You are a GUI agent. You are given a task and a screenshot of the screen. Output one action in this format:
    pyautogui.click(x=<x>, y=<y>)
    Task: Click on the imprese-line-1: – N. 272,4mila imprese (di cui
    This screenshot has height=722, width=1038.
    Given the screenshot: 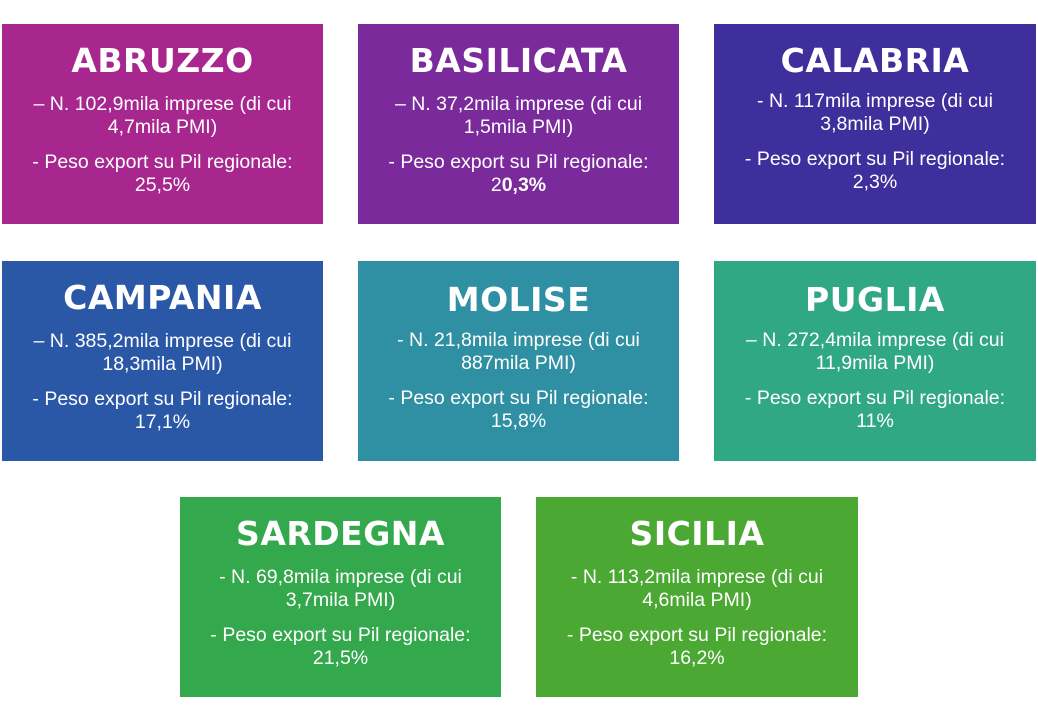 What is the action you would take?
    pyautogui.click(x=875, y=340)
    